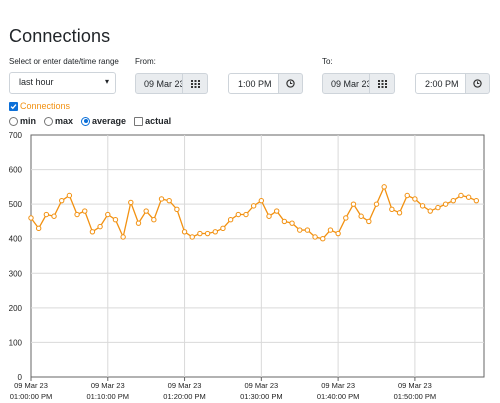 This screenshot has width=500, height=403. I want to click on radio-average: average, so click(103, 121).